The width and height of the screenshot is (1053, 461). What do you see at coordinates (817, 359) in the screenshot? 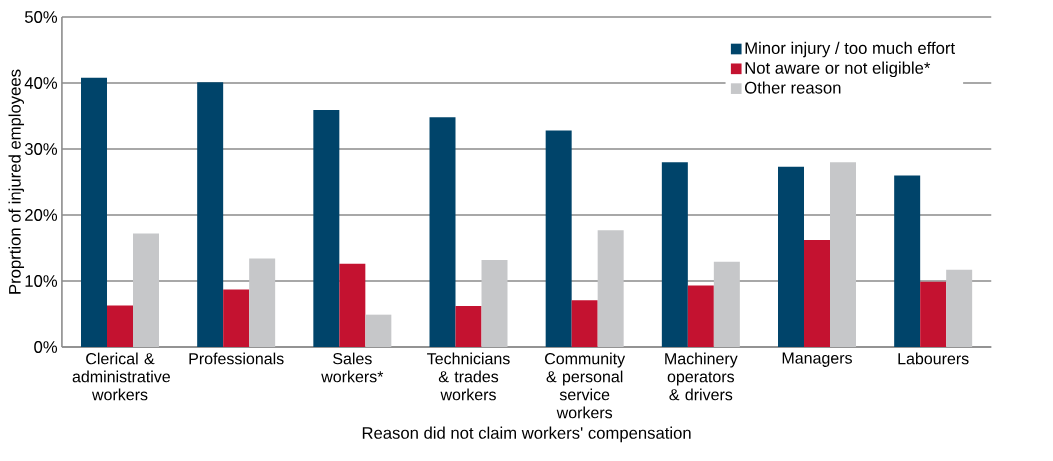
I see `x-tick-label: Managers` at bounding box center [817, 359].